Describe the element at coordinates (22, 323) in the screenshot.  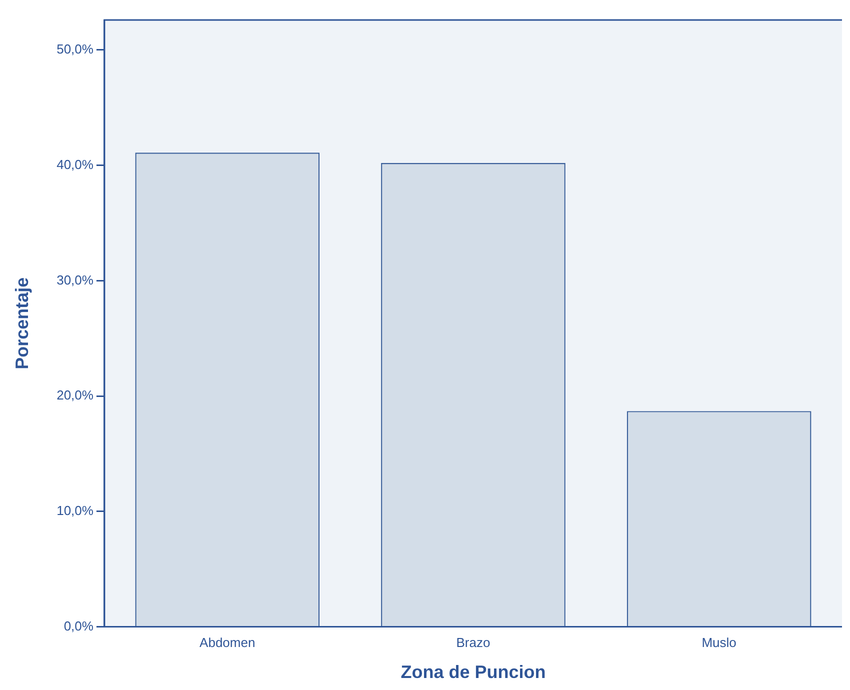
I see `y-axis-title: Porcentaje` at that location.